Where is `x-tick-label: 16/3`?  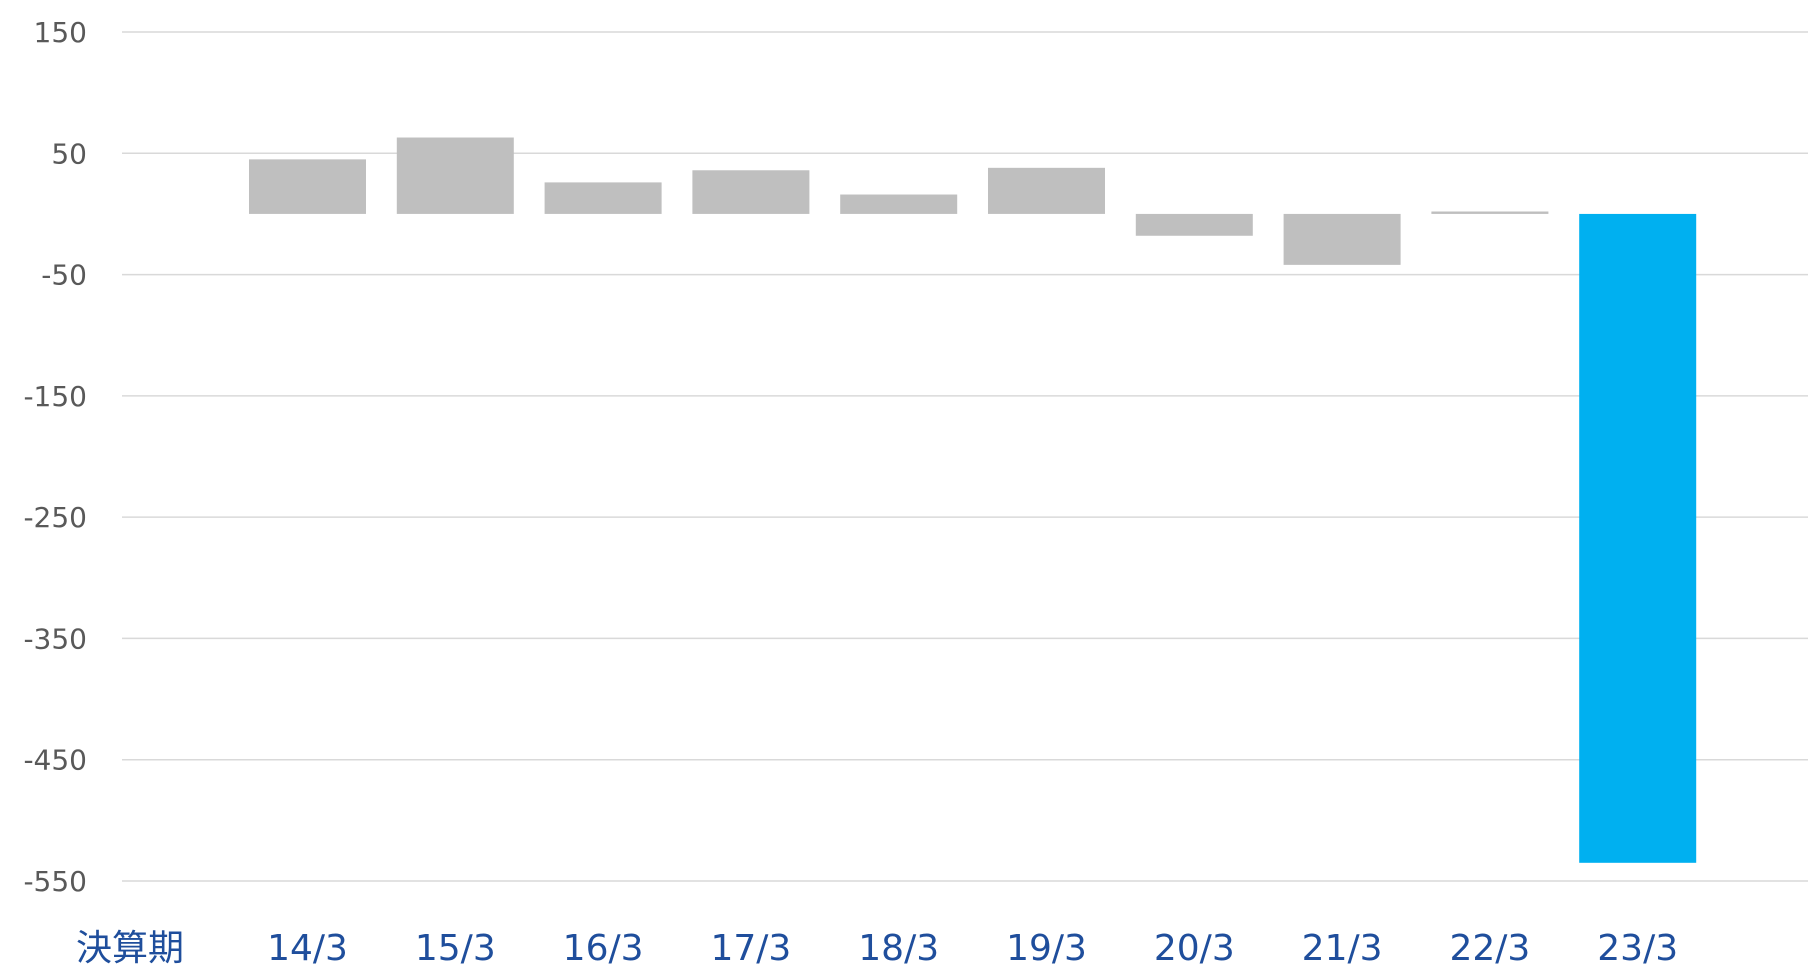
x-tick-label: 16/3 is located at coordinates (603, 947).